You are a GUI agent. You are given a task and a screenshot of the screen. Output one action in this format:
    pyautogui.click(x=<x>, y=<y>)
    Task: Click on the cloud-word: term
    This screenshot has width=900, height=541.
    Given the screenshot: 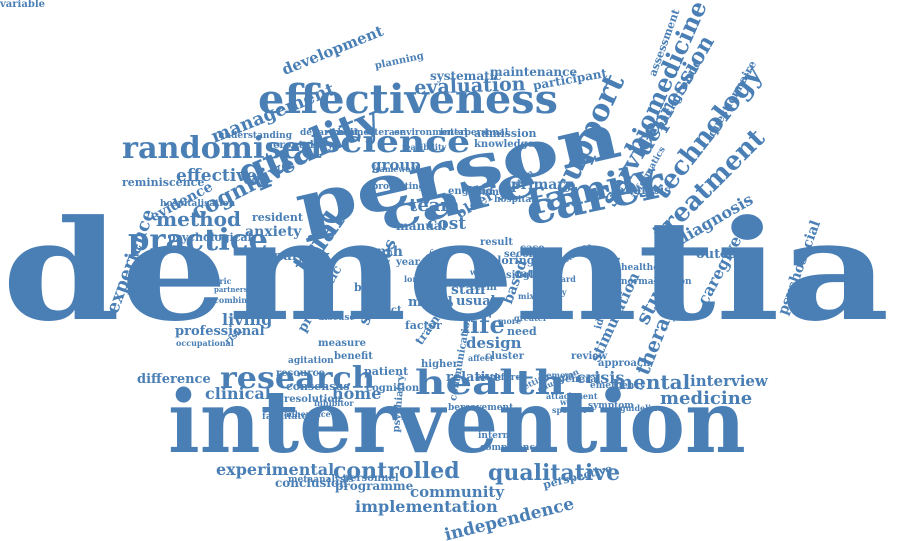 What is the action you would take?
    pyautogui.click(x=483, y=287)
    